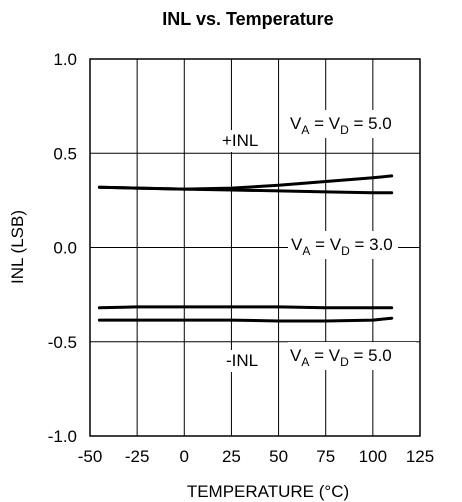 This screenshot has width=462, height=502. Describe the element at coordinates (373, 456) in the screenshot. I see `x-tick-label: 100` at that location.